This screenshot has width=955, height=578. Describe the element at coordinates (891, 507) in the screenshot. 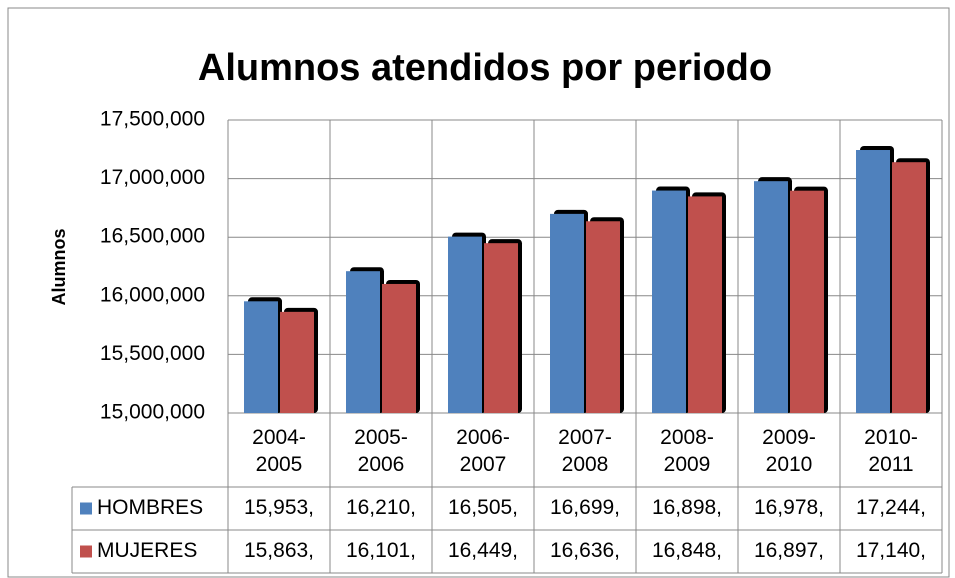

I see `data-table-value: 17,244,` at that location.